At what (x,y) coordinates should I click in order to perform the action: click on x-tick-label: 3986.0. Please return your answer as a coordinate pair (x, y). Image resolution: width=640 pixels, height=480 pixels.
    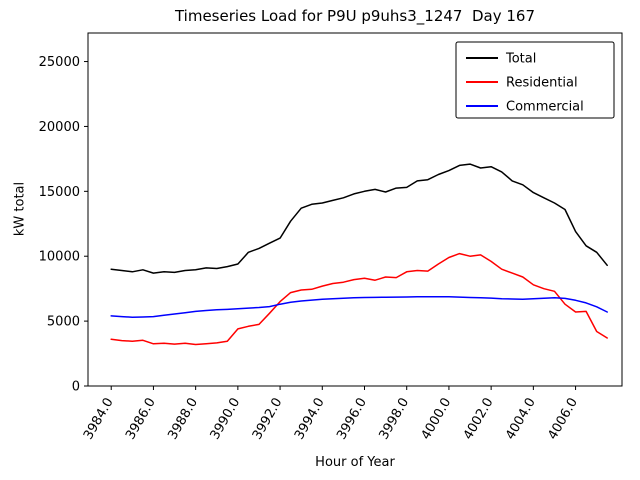
    Looking at the image, I should click on (141, 419).